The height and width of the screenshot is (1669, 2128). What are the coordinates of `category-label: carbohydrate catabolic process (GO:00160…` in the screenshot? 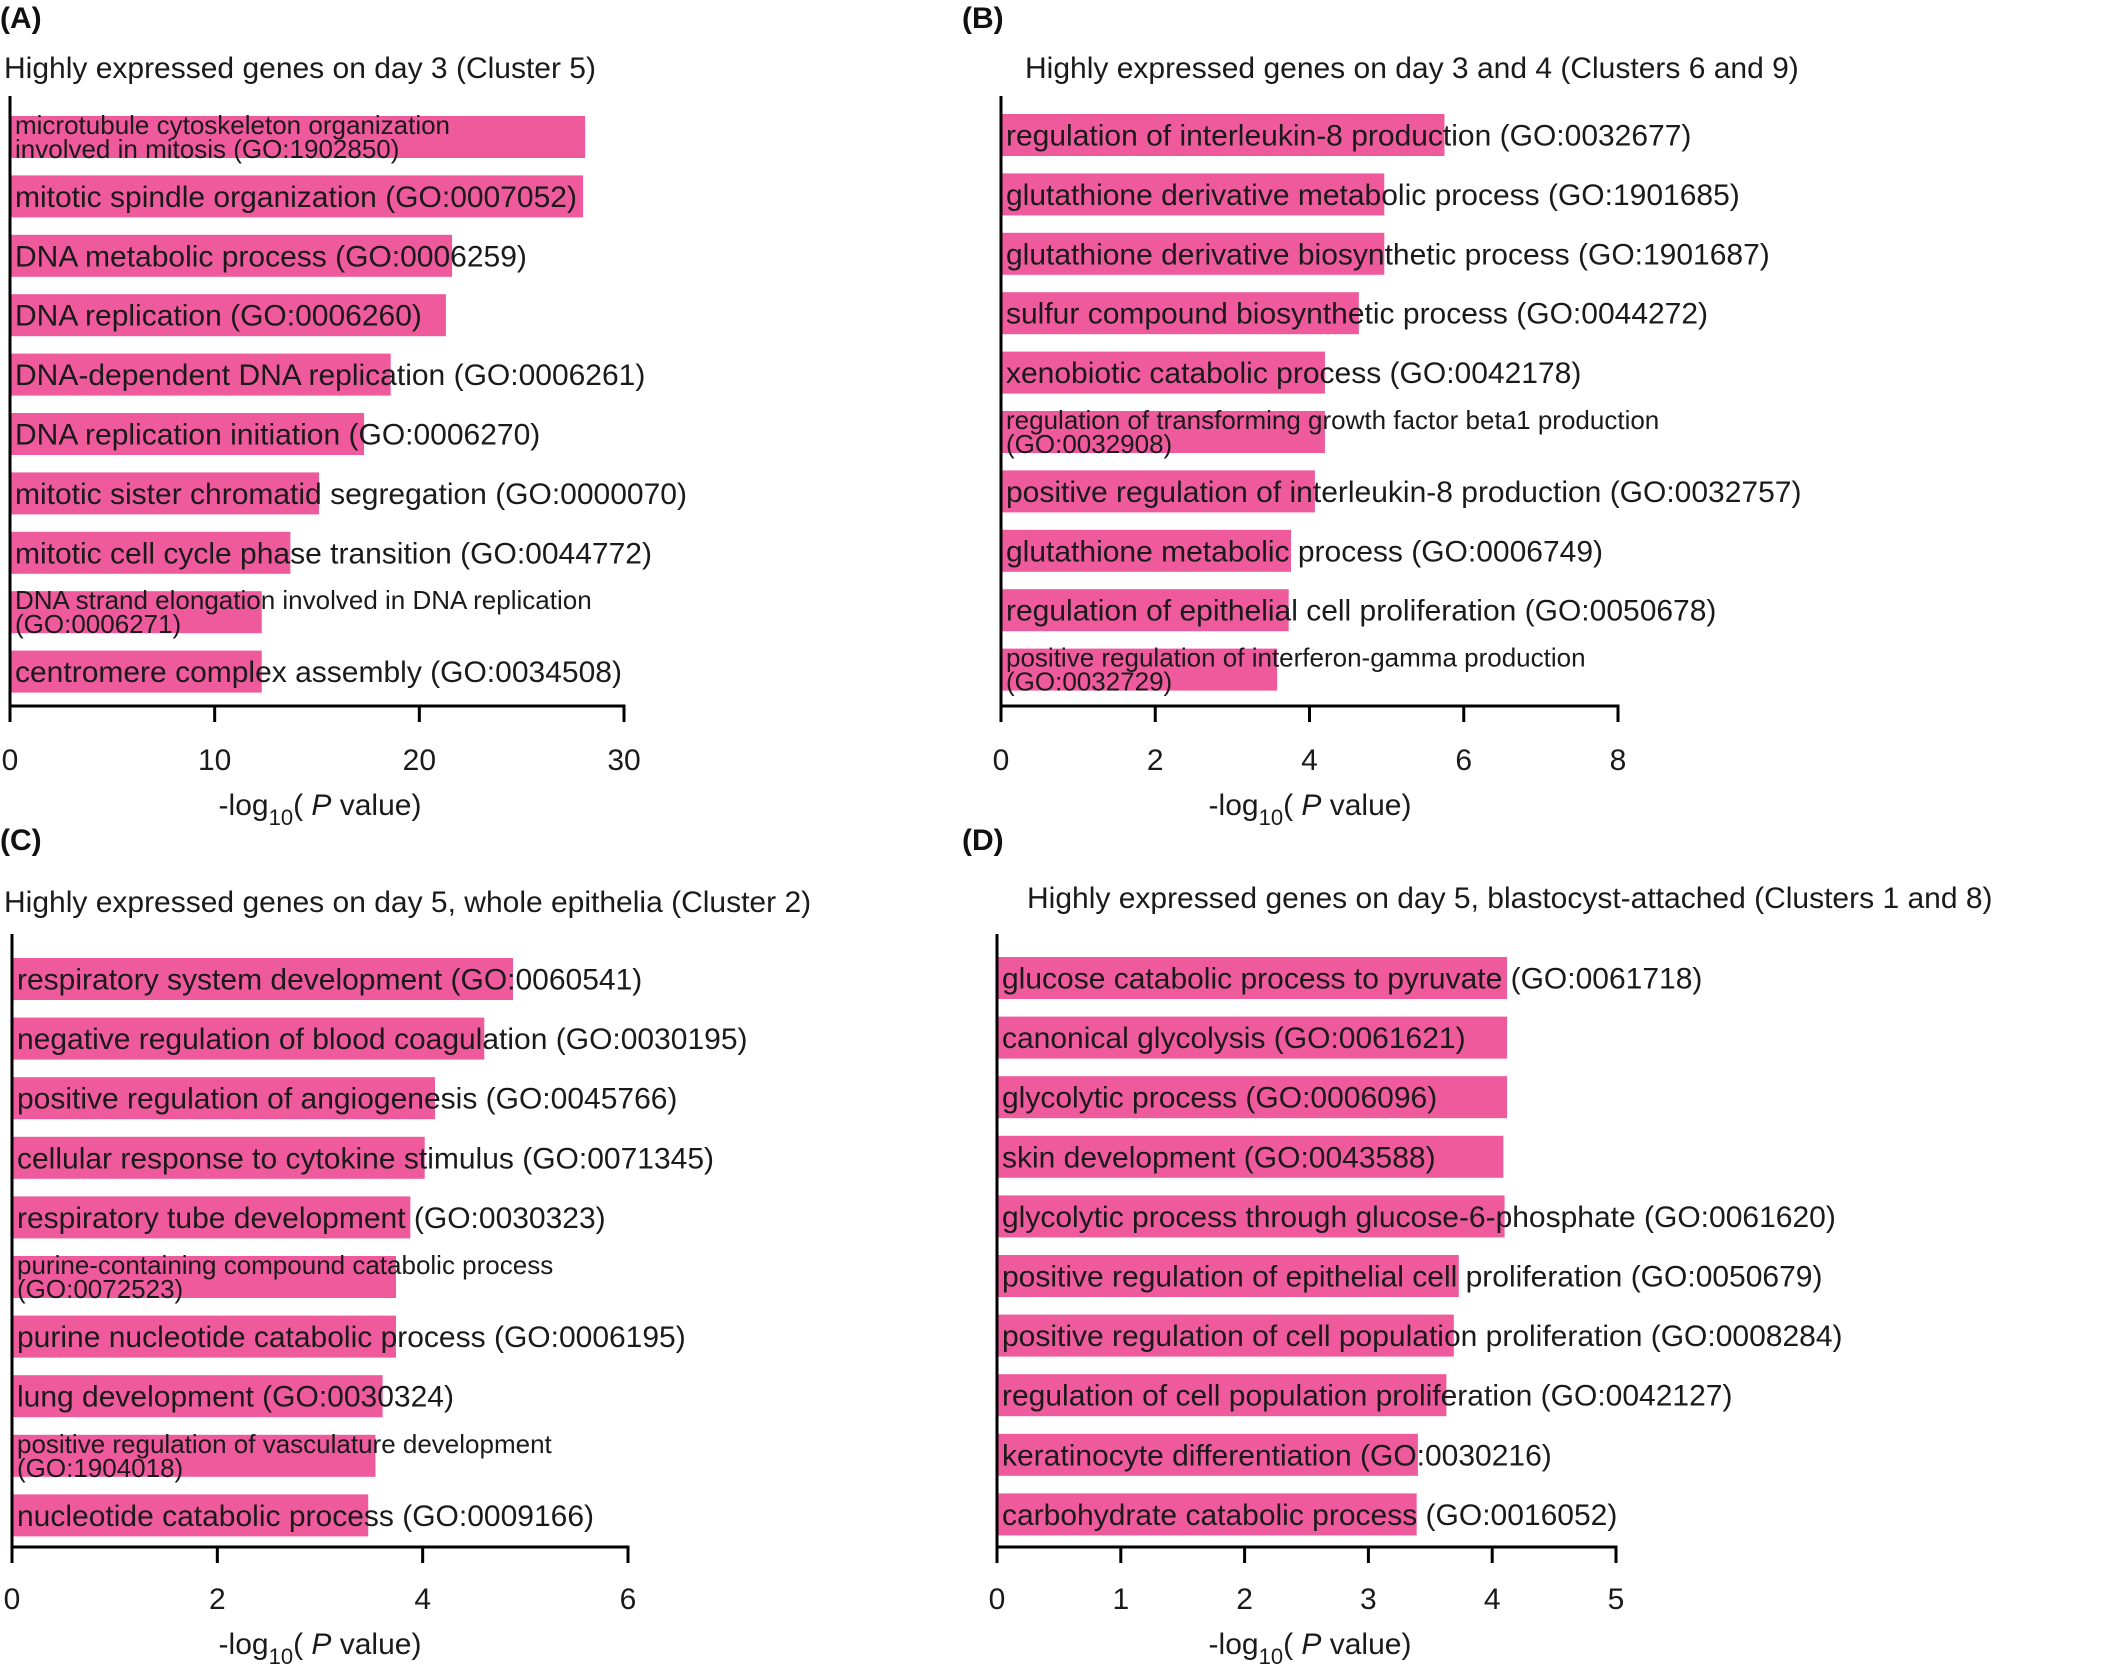 It's located at (1309, 1515).